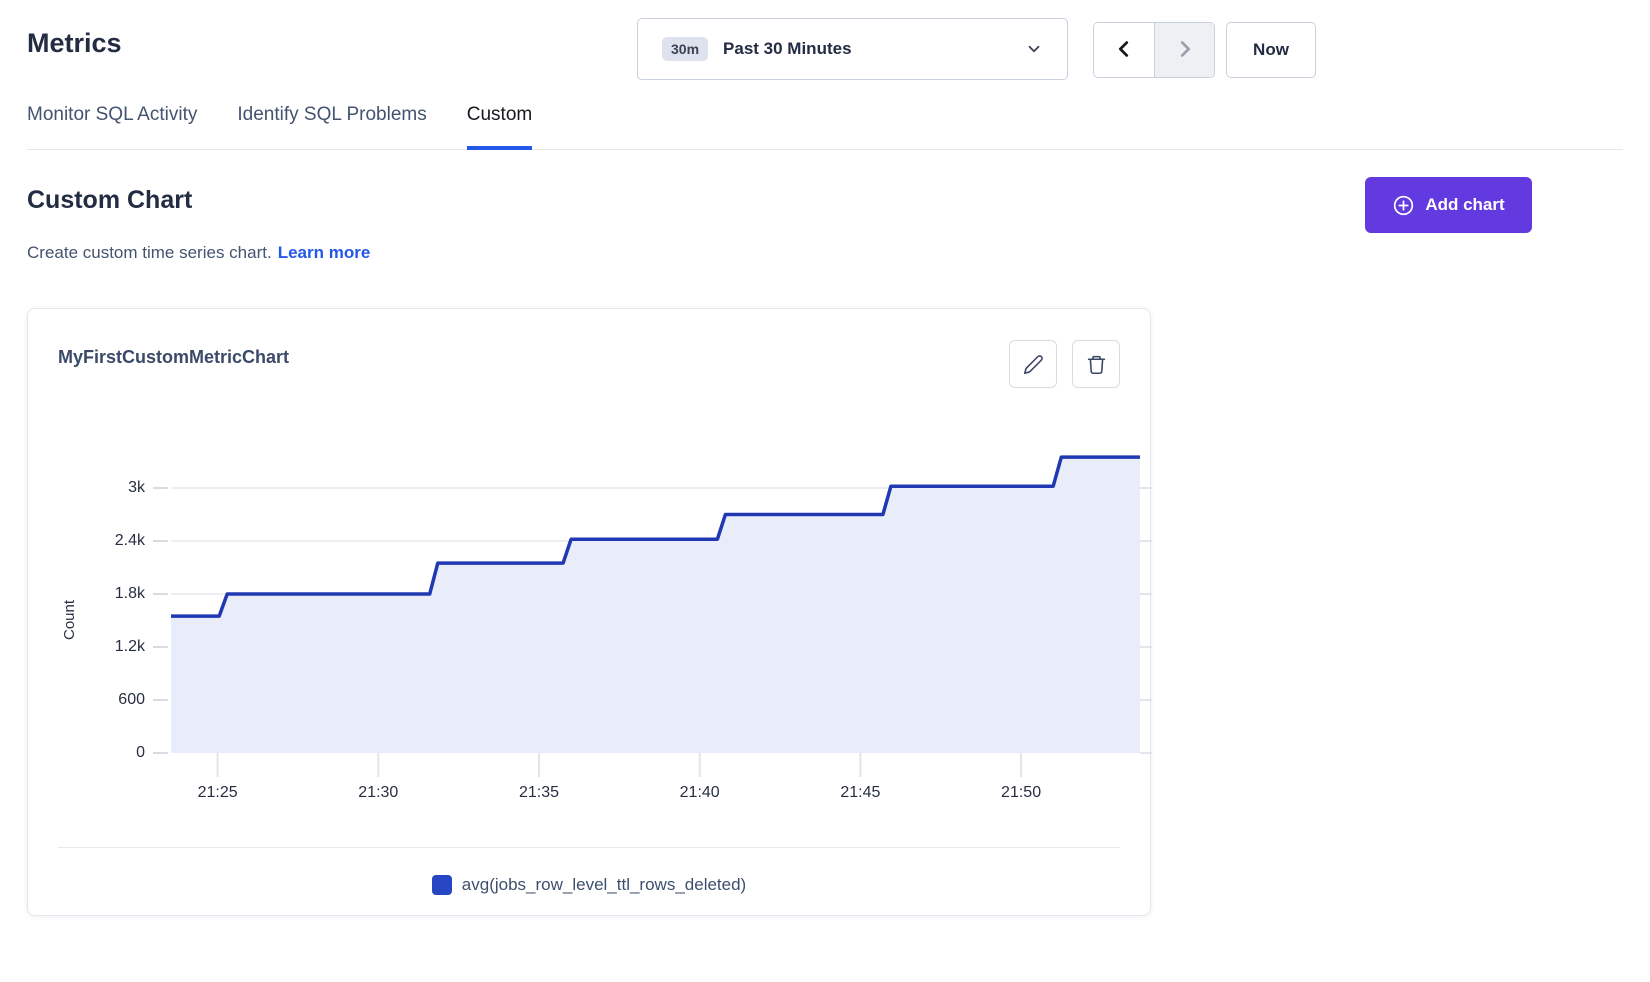 The width and height of the screenshot is (1650, 982). I want to click on previous-time-button, so click(1124, 50).